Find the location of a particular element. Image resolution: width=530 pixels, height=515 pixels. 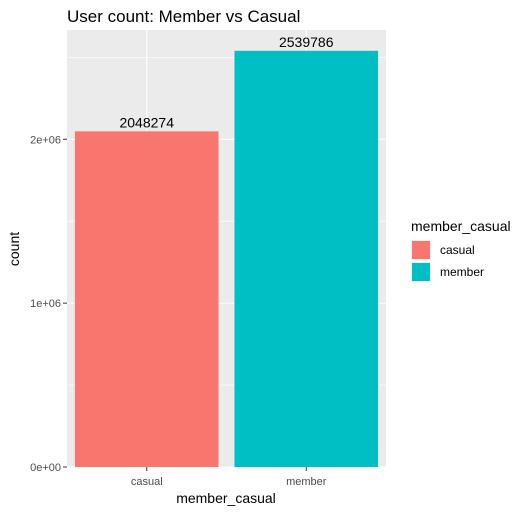

legend: member_casual casual member is located at coordinates (461, 250).